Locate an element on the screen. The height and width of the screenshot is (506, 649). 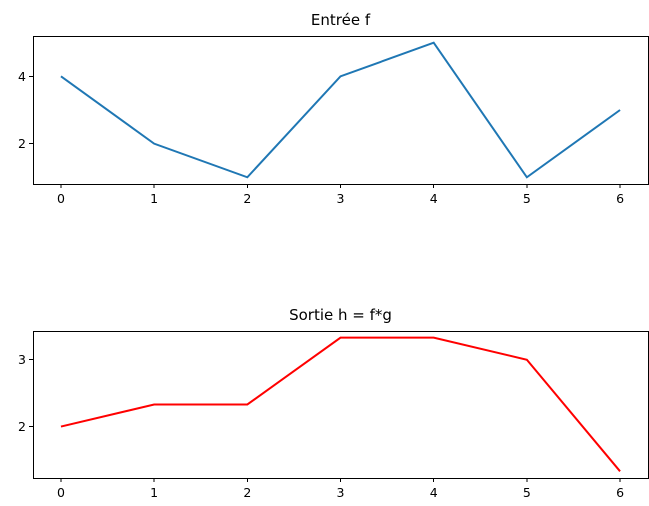
y-tick-label: 3 is located at coordinates (22, 359).